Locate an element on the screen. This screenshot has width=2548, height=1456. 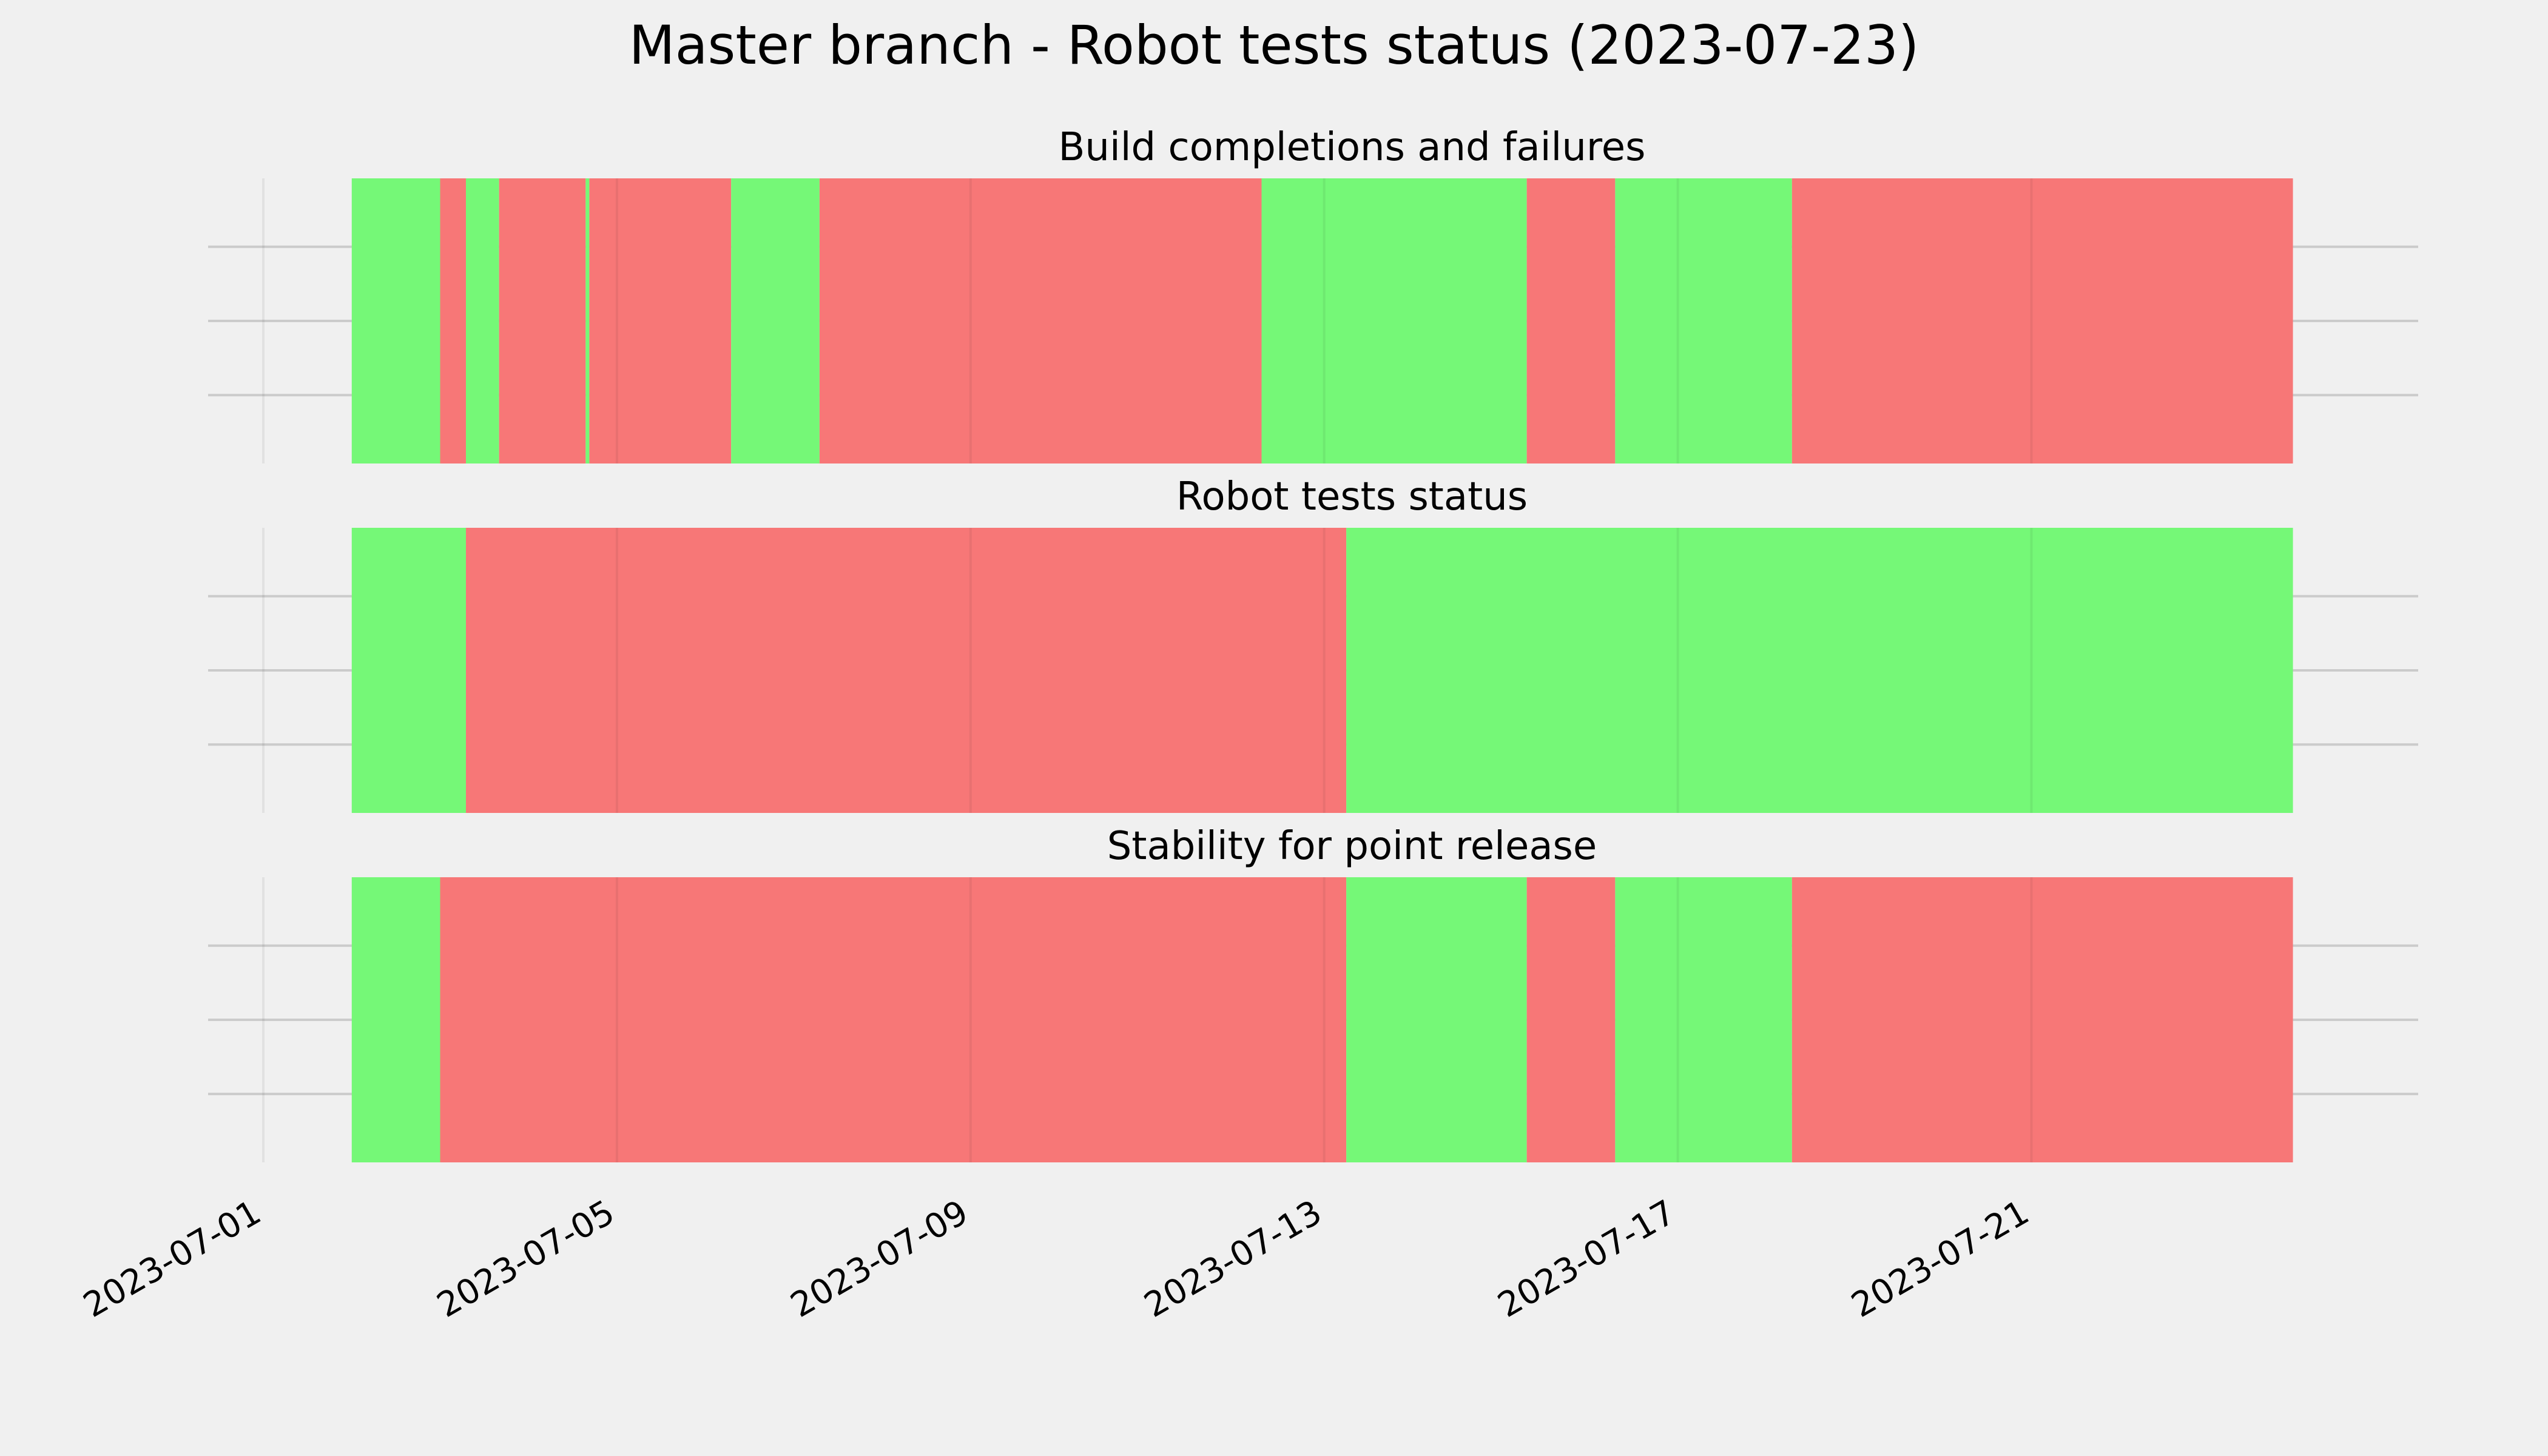
panel-title: Build completions and failures is located at coordinates (1352, 147).